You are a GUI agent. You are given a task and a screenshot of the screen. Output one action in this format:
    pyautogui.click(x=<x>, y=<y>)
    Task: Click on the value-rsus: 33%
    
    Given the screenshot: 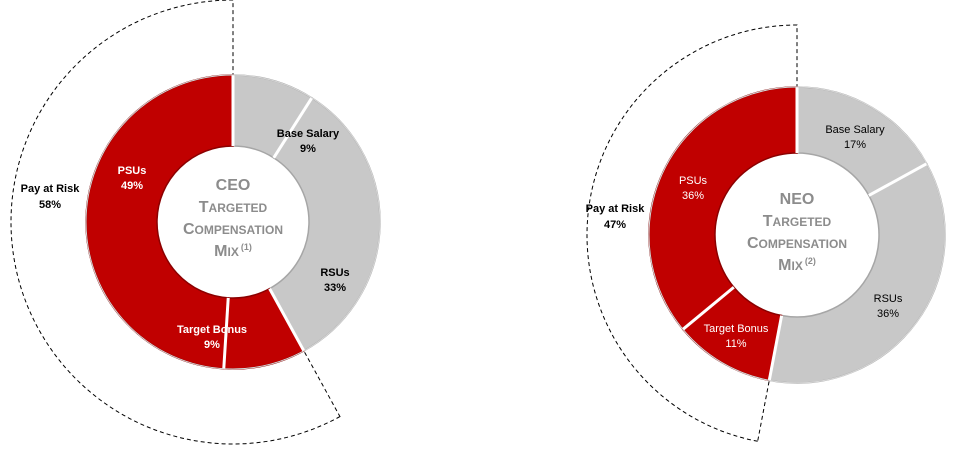 What is the action you would take?
    pyautogui.click(x=335, y=288)
    